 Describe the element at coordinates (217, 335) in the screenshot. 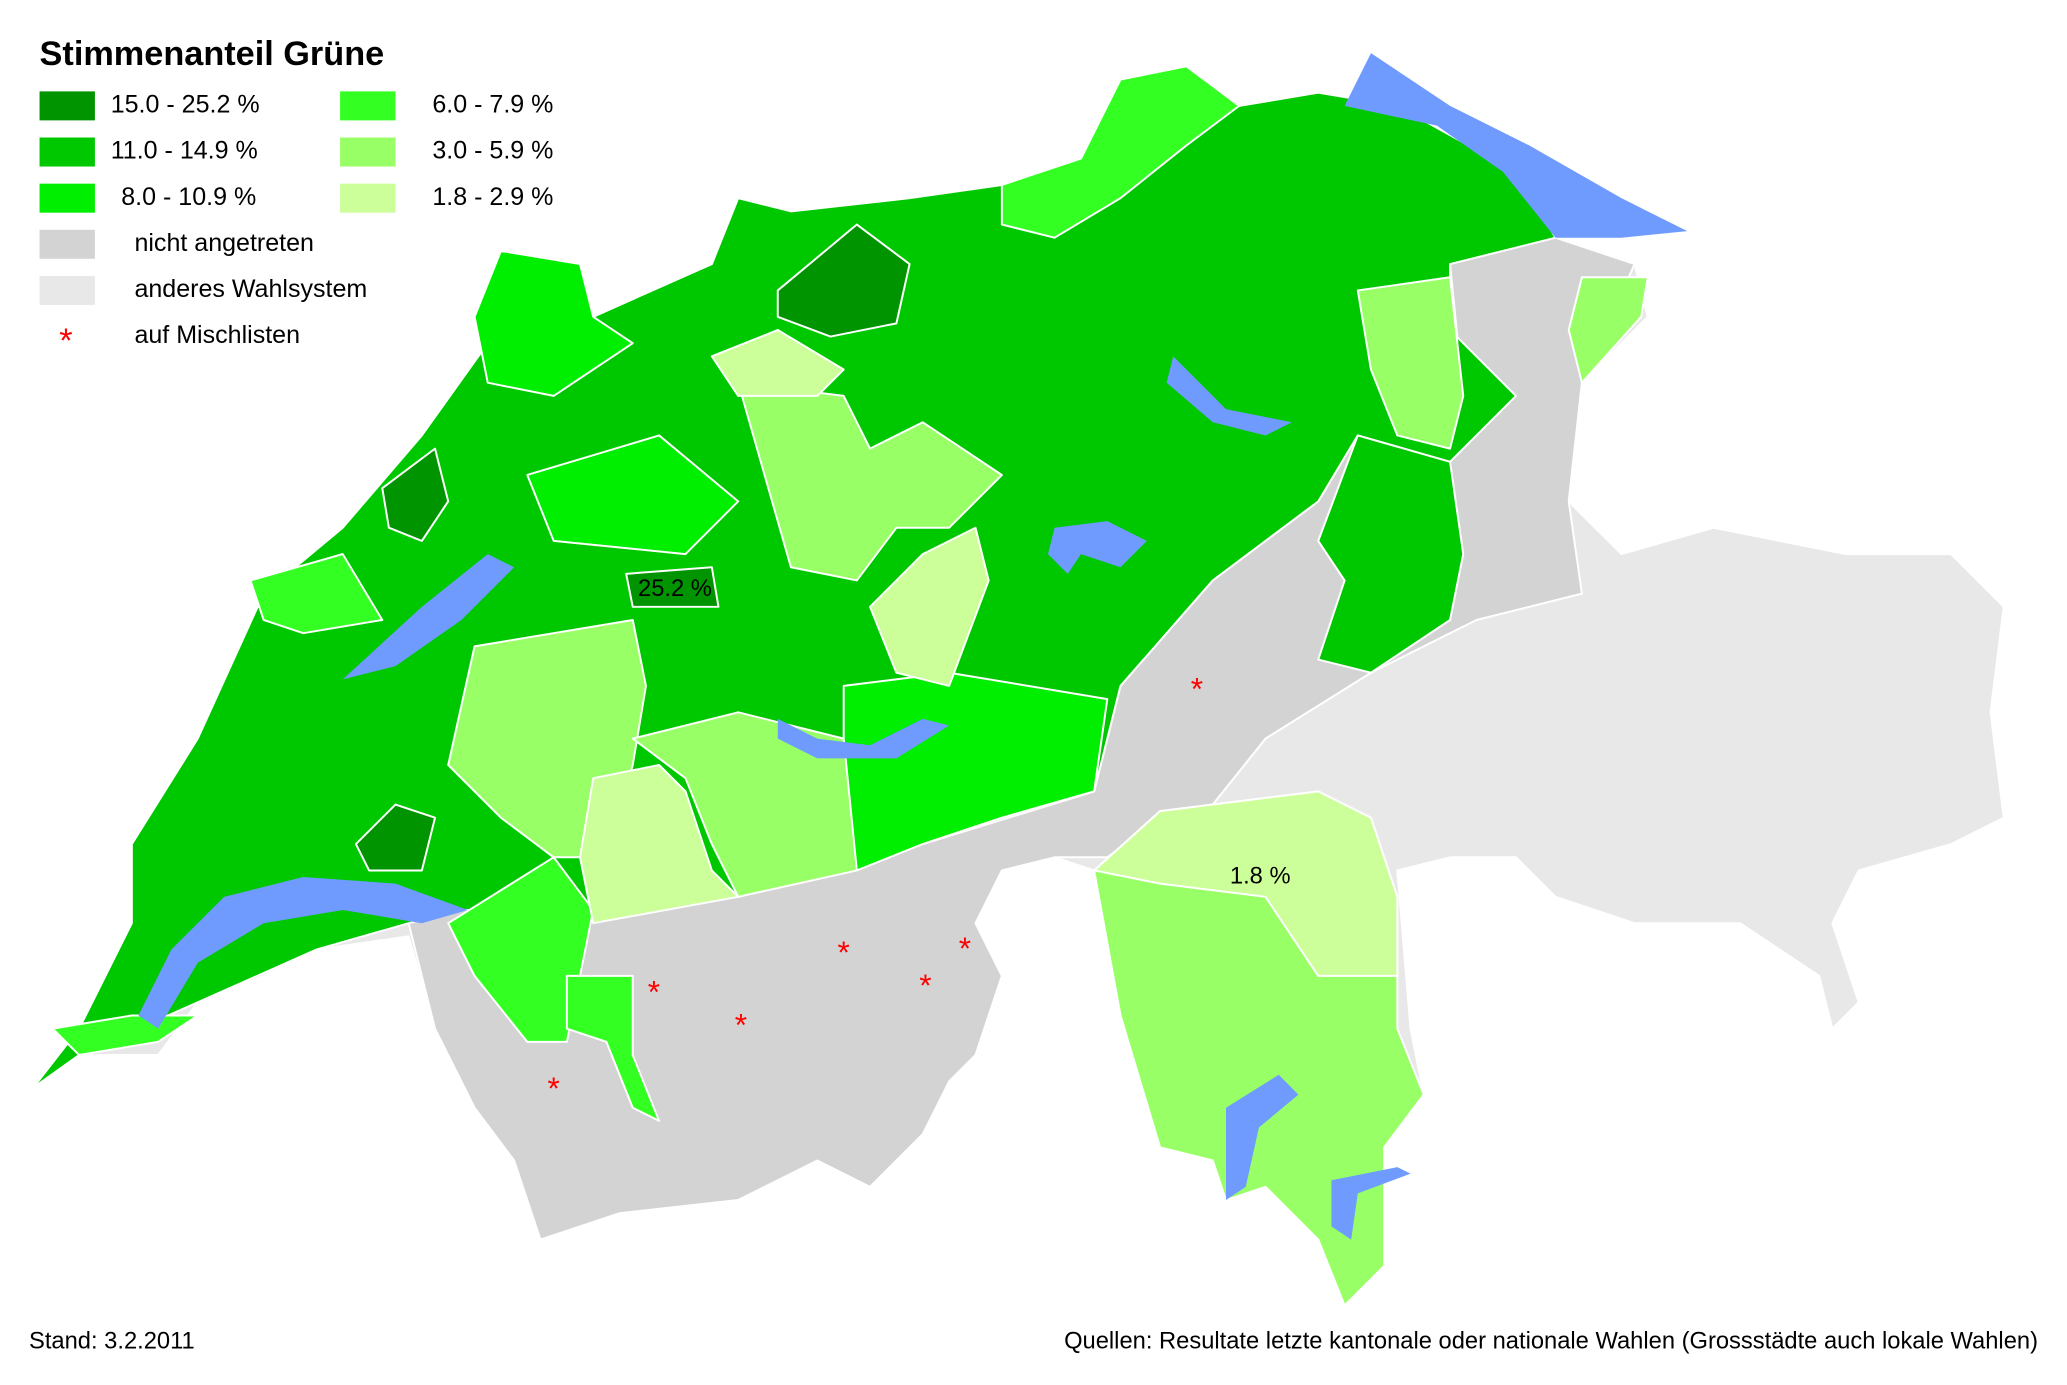

I see `legend-label: auf Mischlisten` at that location.